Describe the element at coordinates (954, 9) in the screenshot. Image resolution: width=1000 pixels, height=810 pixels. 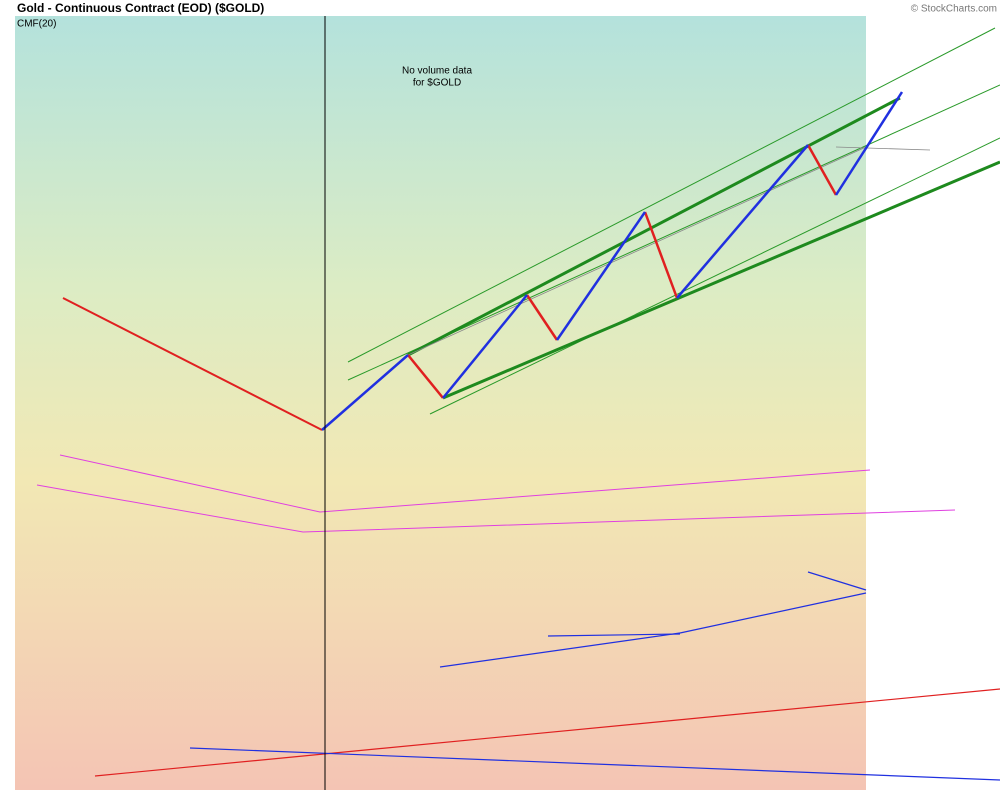
I see `credit: © StockCharts.com` at that location.